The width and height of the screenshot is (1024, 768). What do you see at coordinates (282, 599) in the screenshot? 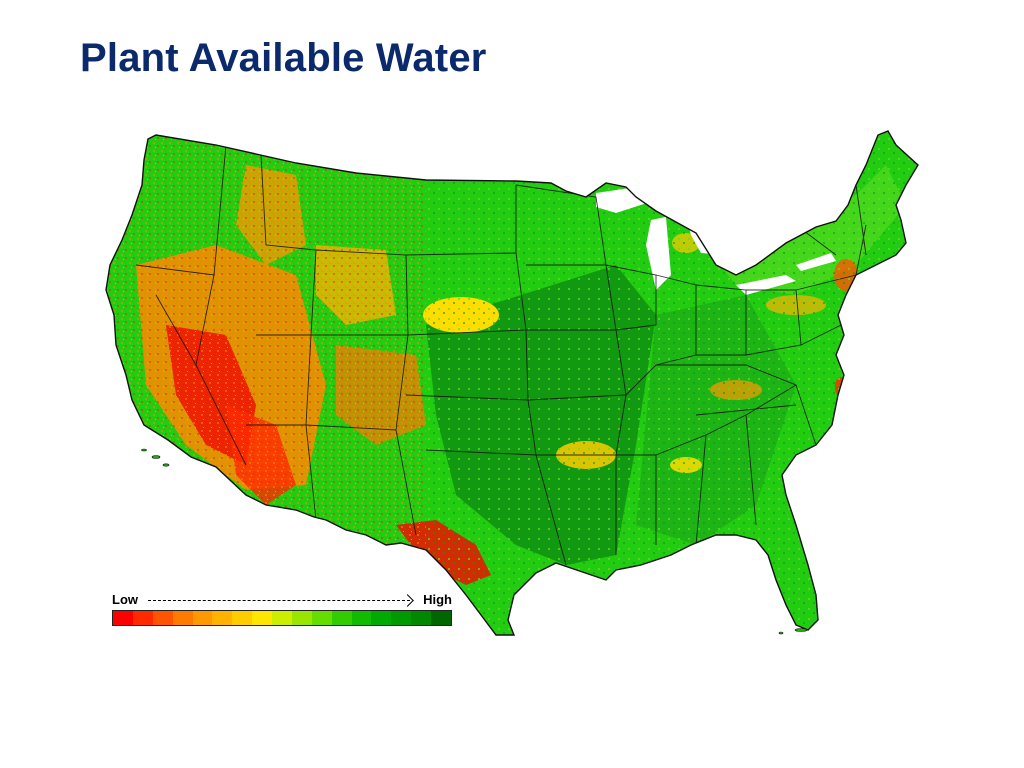
I see `legend-labels: Low High` at bounding box center [282, 599].